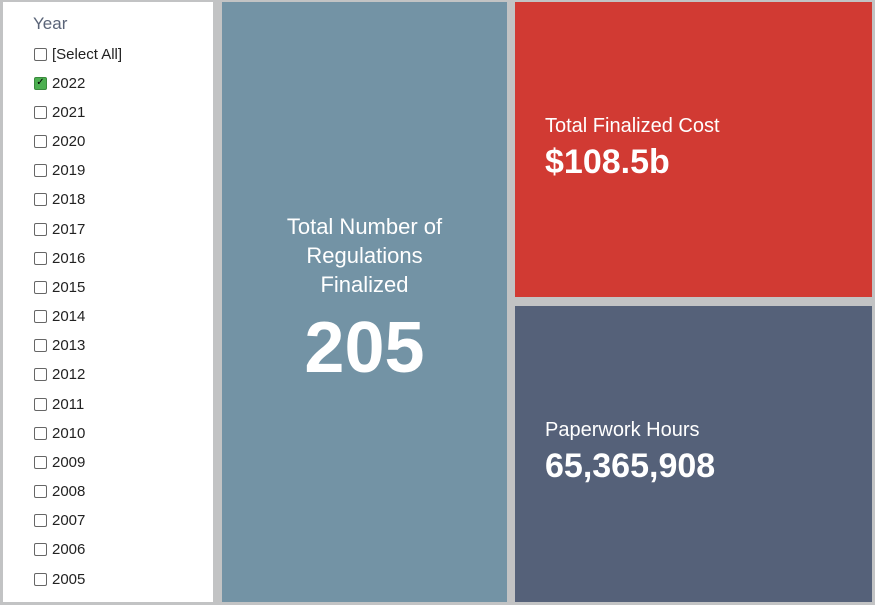  What do you see at coordinates (69, 579) in the screenshot?
I see `option-label: 2005` at bounding box center [69, 579].